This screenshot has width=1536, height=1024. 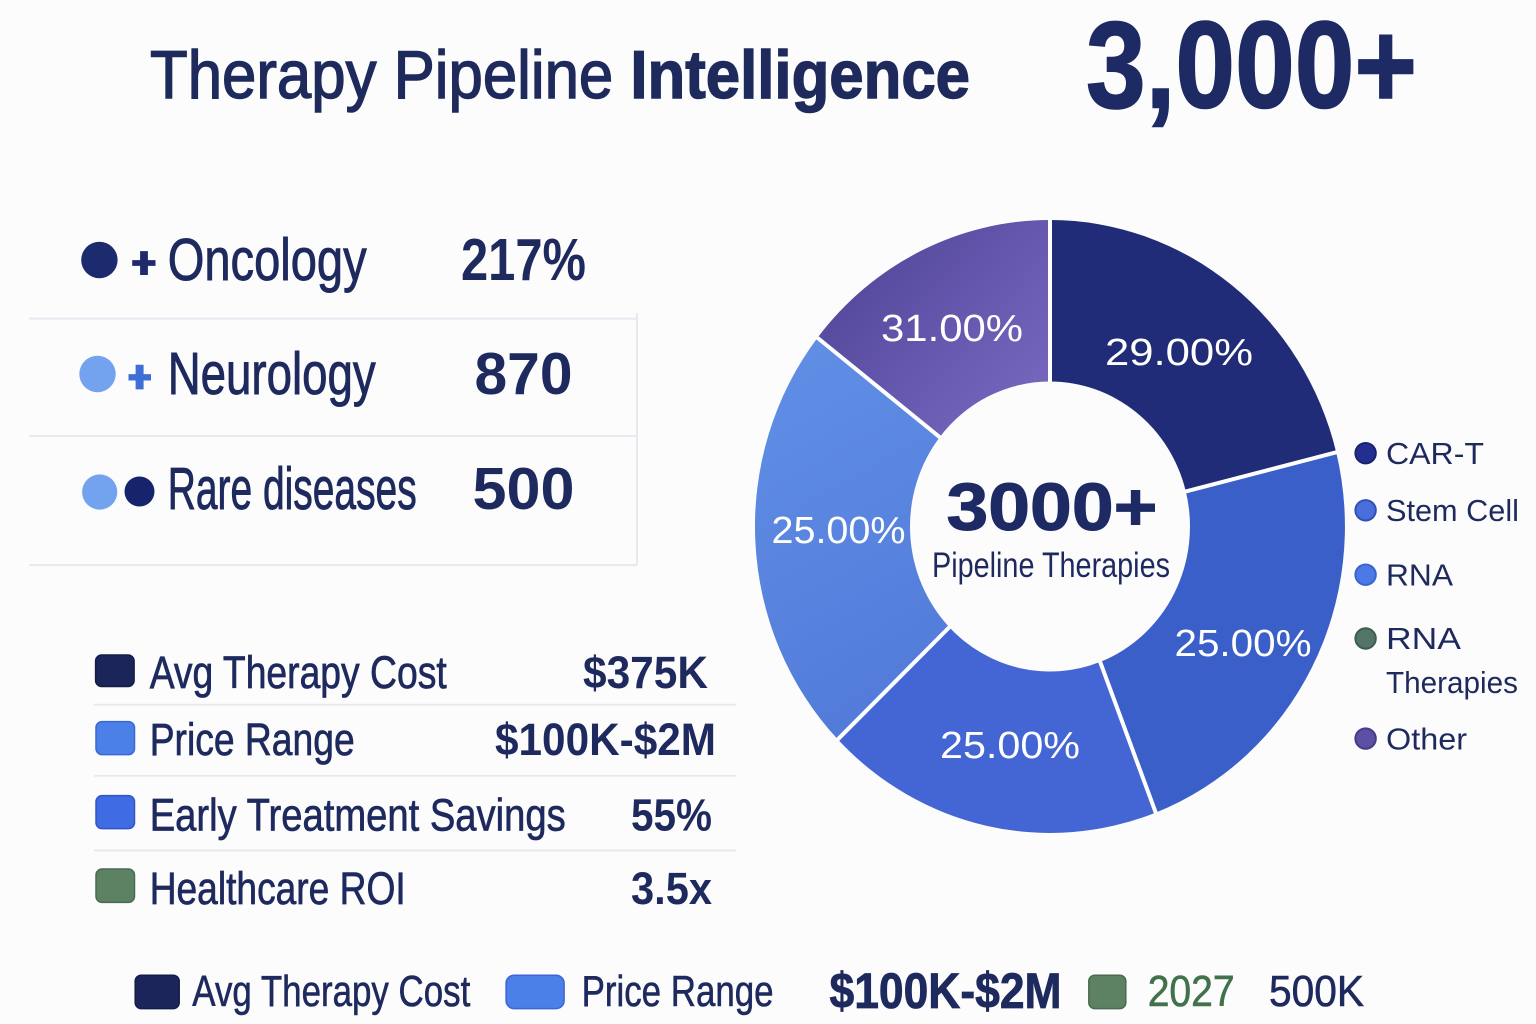 I want to click on svg-text: 500K, so click(x=1316, y=991).